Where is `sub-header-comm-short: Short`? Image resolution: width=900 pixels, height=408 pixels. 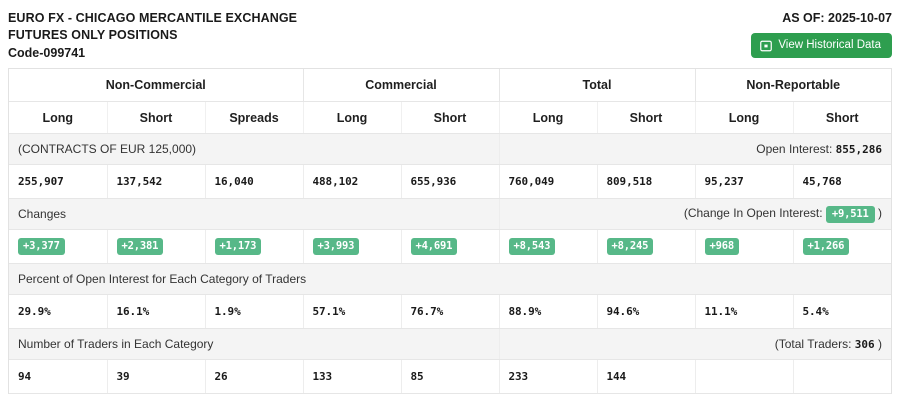
sub-header-comm-short: Short is located at coordinates (450, 117).